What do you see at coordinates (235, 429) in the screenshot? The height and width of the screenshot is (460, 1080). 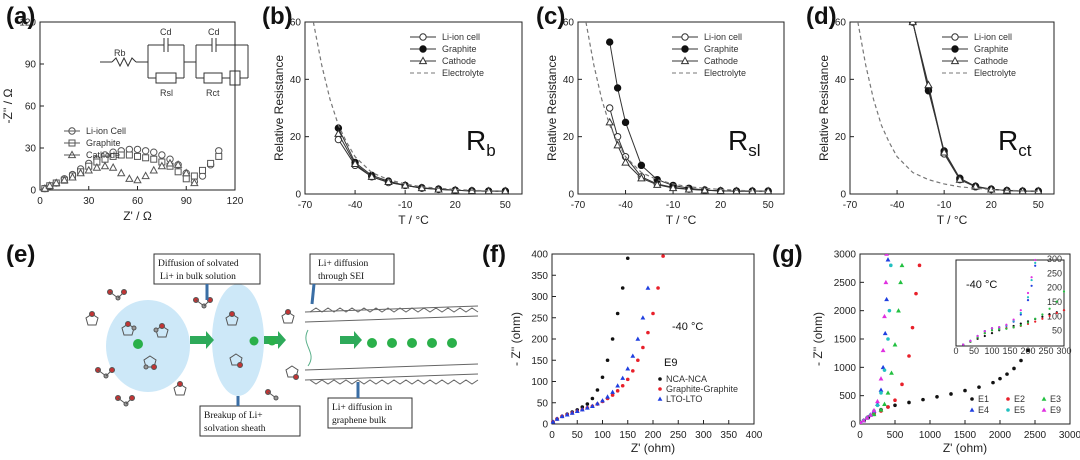 I see `label-breakup-line2: solvation sheath` at bounding box center [235, 429].